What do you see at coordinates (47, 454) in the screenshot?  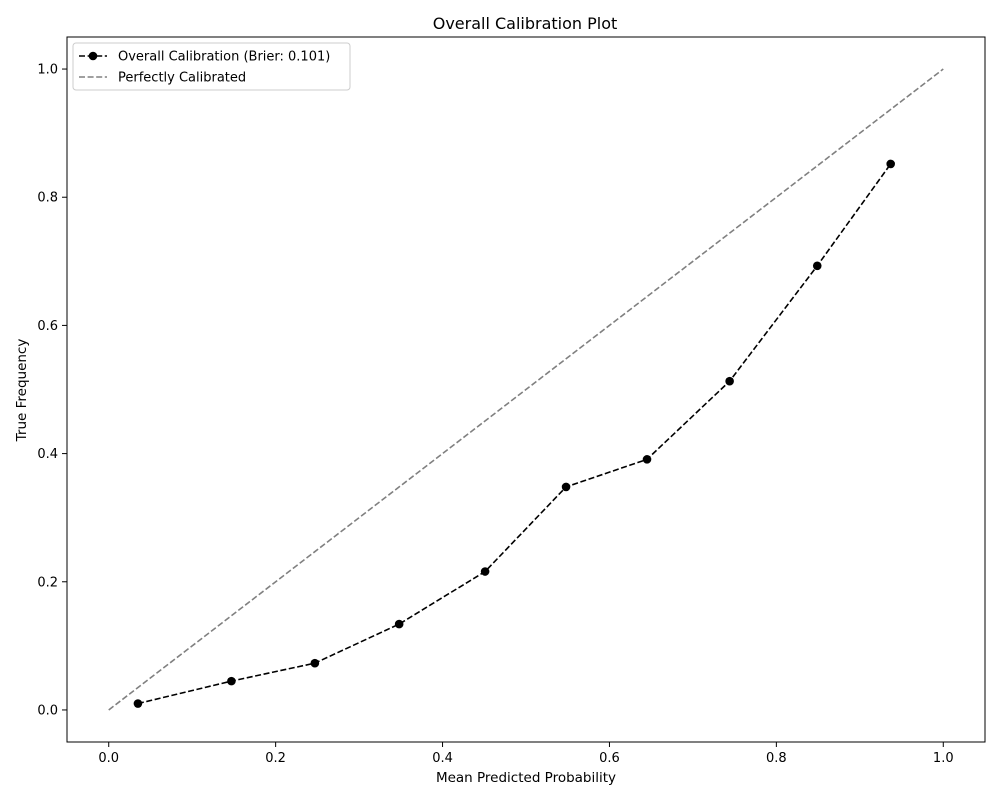 I see `y-tick-label: 0.4` at bounding box center [47, 454].